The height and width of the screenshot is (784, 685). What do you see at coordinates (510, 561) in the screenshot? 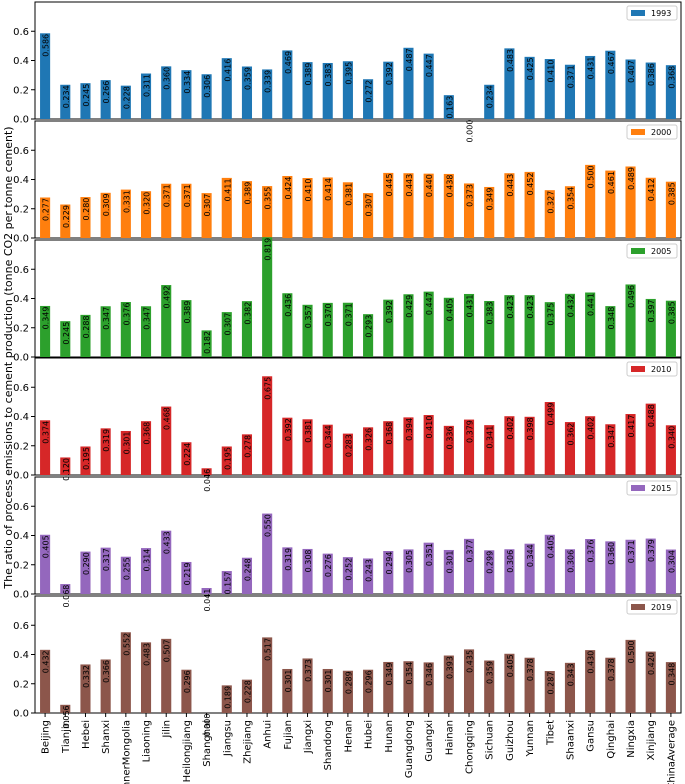
I see `value-label: 0.306` at bounding box center [510, 561].